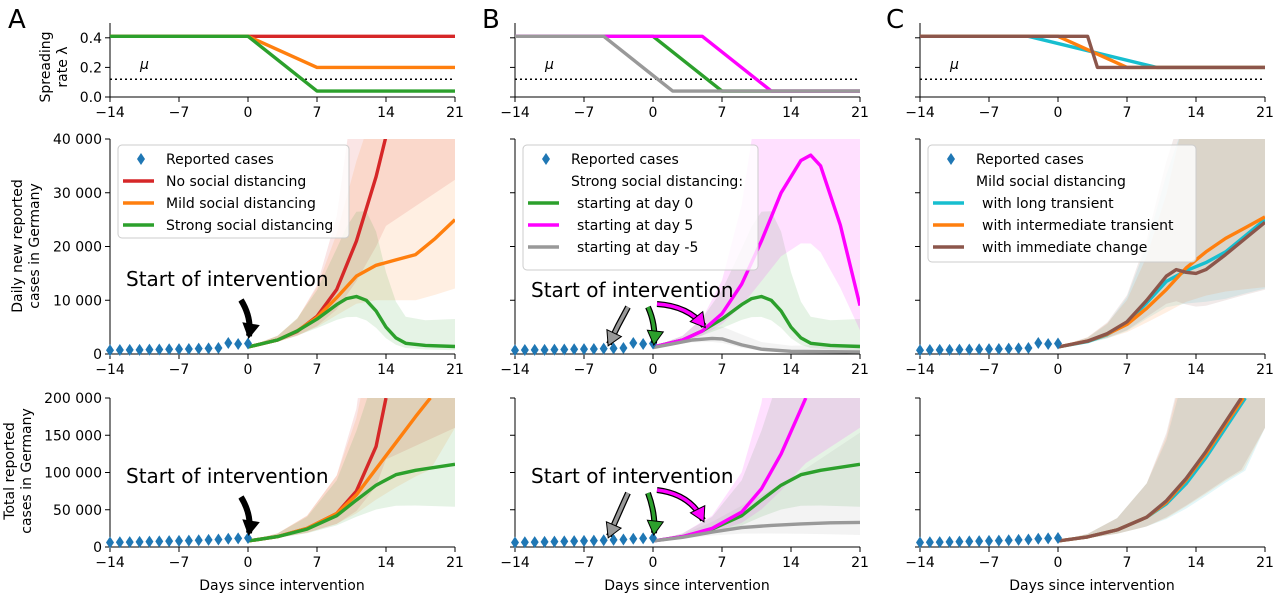  Describe the element at coordinates (1030, 160) in the screenshot. I see `legend-reported-label: Reported cases` at that location.